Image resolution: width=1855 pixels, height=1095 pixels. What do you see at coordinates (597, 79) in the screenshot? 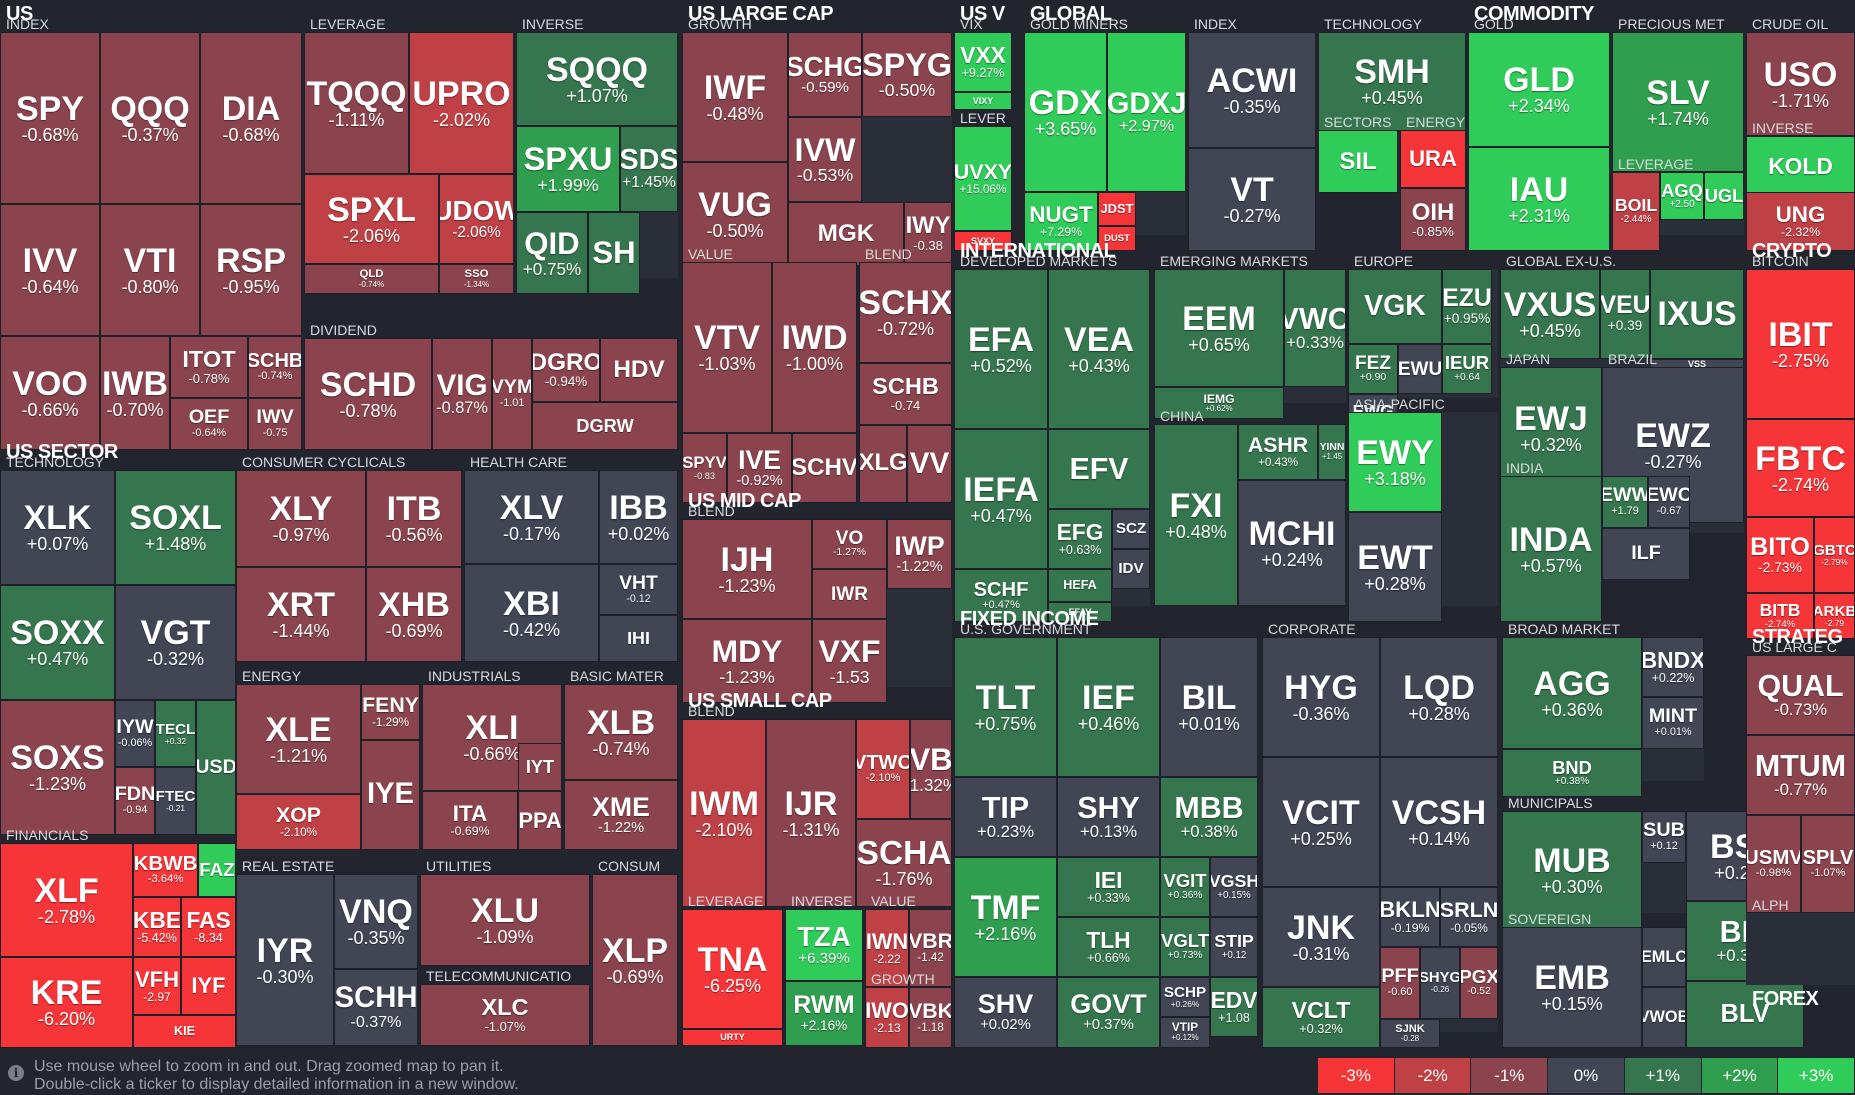
I see `ticker-tile-sqqq: SQQQ +1.07%` at bounding box center [597, 79].